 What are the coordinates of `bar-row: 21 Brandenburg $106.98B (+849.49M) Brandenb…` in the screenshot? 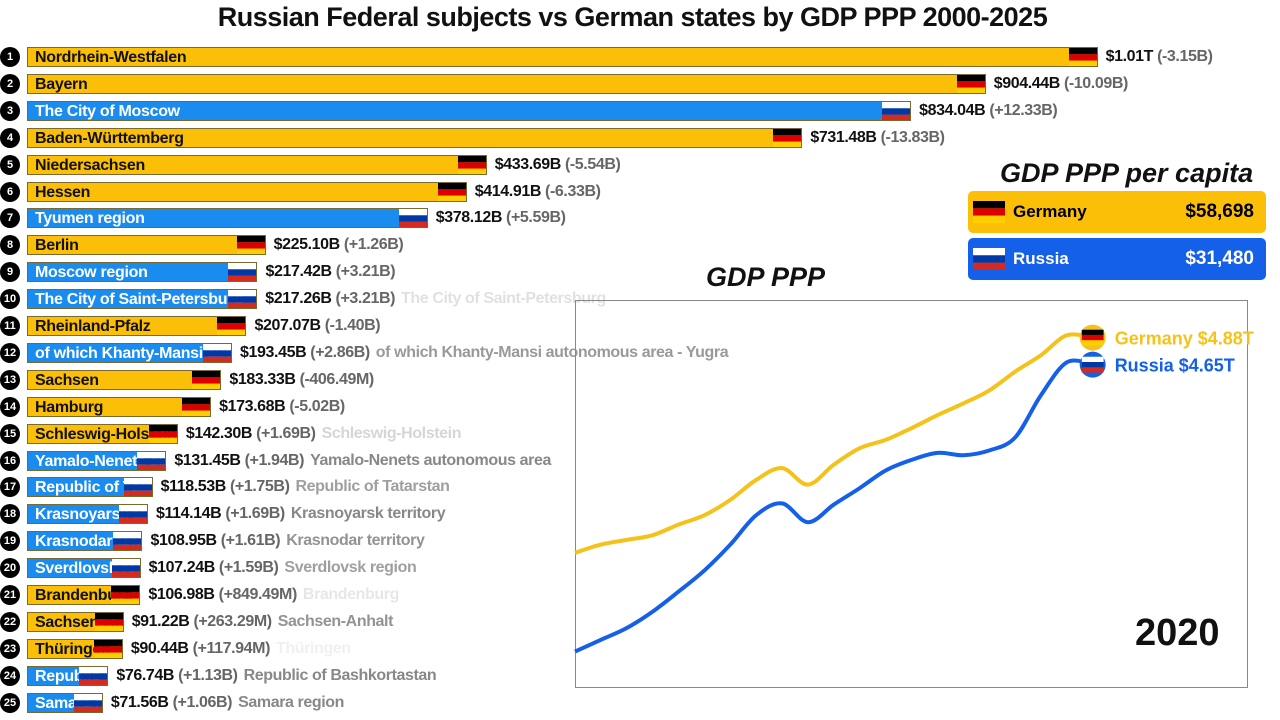 It's located at (640, 595).